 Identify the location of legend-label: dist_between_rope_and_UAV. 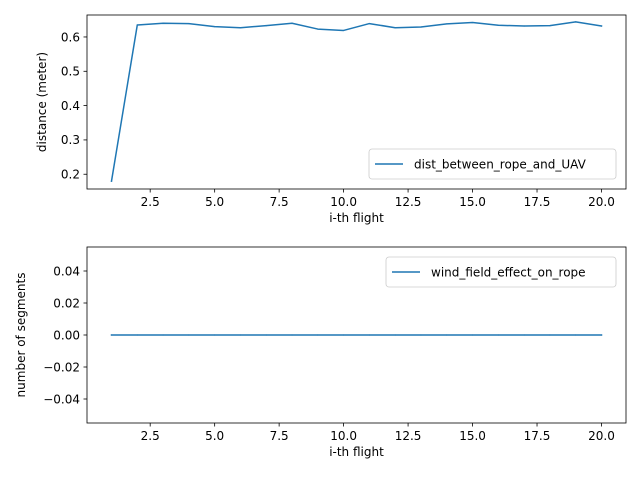
(500, 164).